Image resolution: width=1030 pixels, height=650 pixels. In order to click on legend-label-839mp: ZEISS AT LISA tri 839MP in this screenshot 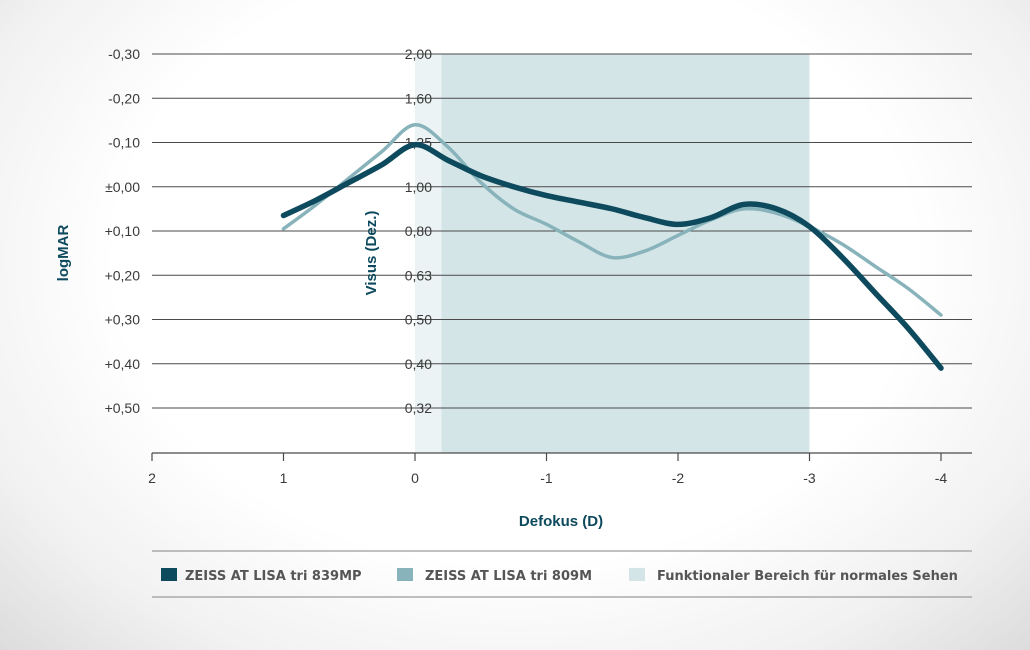, I will do `click(273, 576)`.